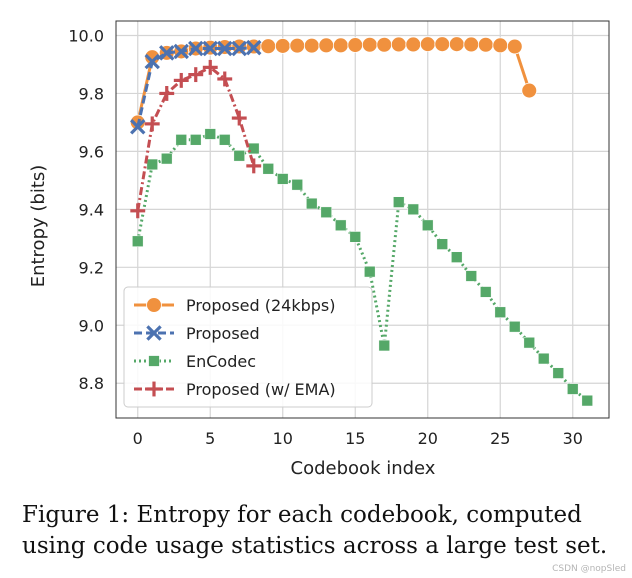 The image size is (632, 578). What do you see at coordinates (573, 438) in the screenshot?
I see `x-tick-label: 30` at bounding box center [573, 438].